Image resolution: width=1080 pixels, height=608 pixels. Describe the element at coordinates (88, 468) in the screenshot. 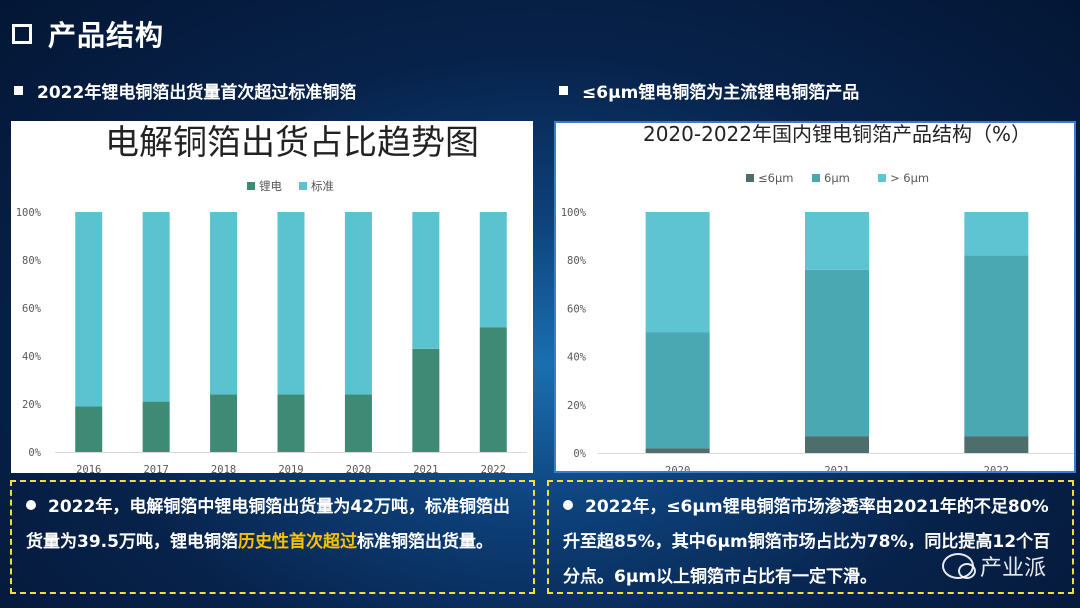

I see `x-tick-label: 2016` at that location.